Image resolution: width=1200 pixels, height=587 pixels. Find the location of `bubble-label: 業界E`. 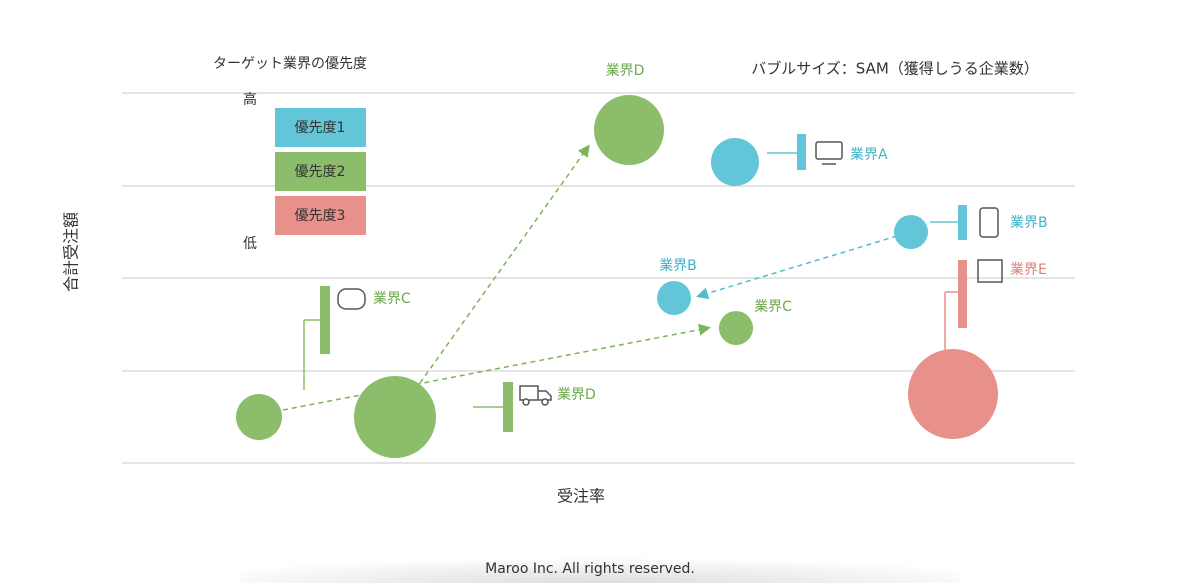

bubble-label: 業界E is located at coordinates (1028, 270).